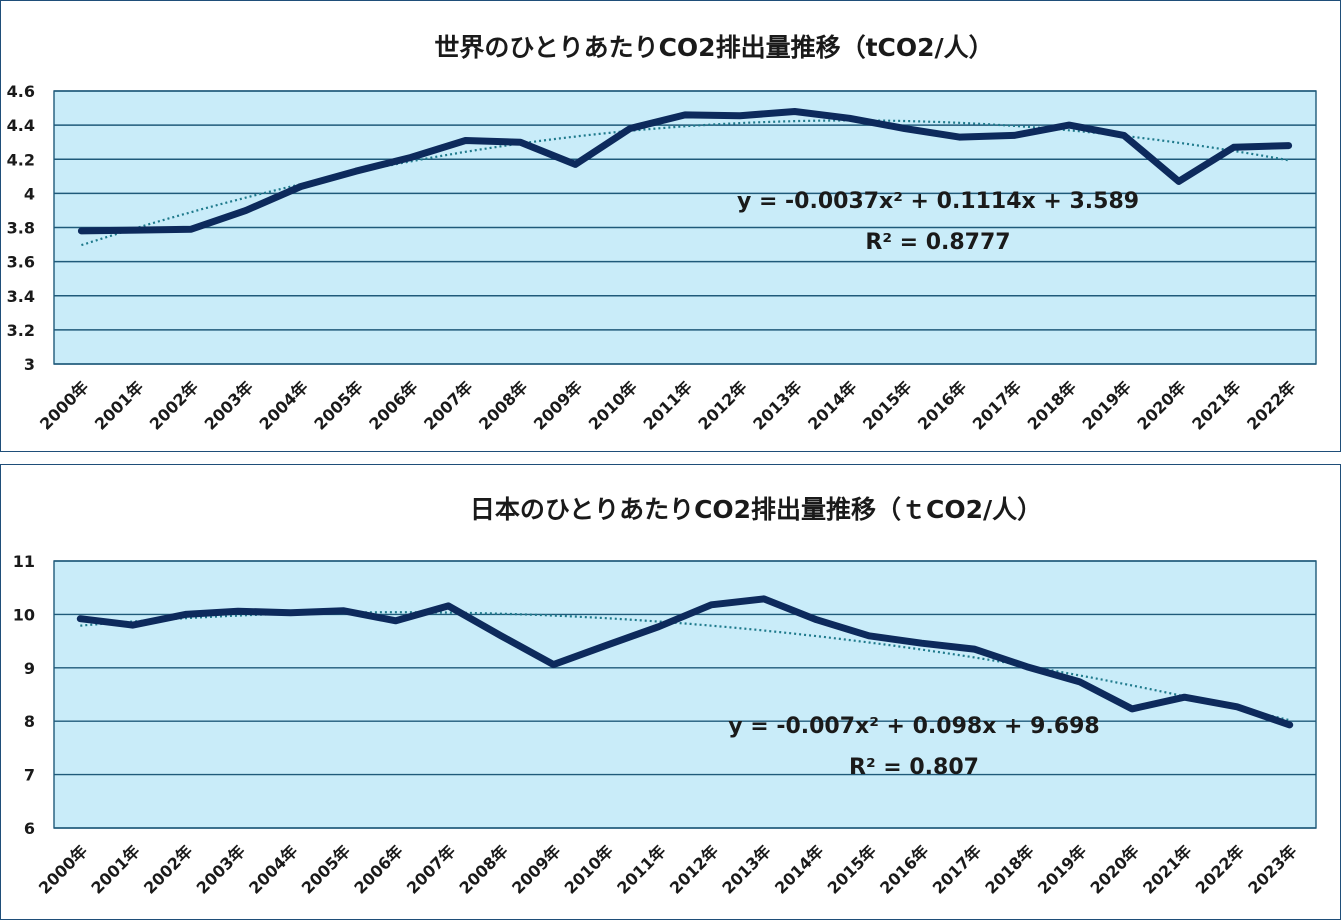 This screenshot has height=920, width=1341. What do you see at coordinates (21, 159) in the screenshot?
I see `y-tick-label: 4.2` at bounding box center [21, 159].